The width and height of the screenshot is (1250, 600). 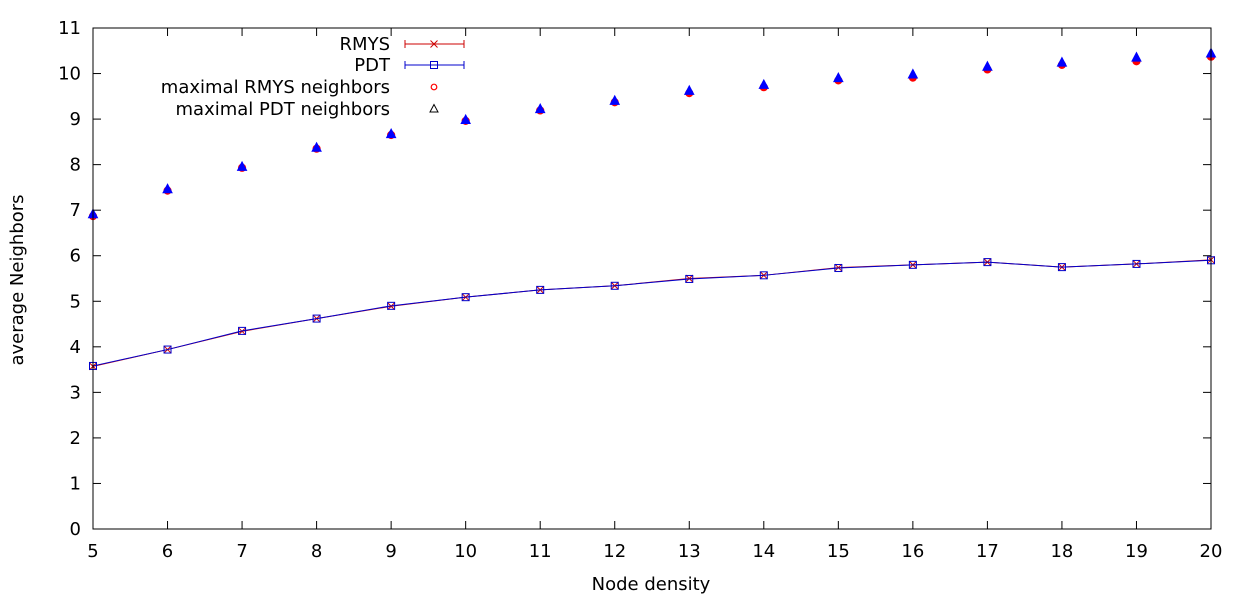 I want to click on x-tick-label: 9, so click(x=390, y=551).